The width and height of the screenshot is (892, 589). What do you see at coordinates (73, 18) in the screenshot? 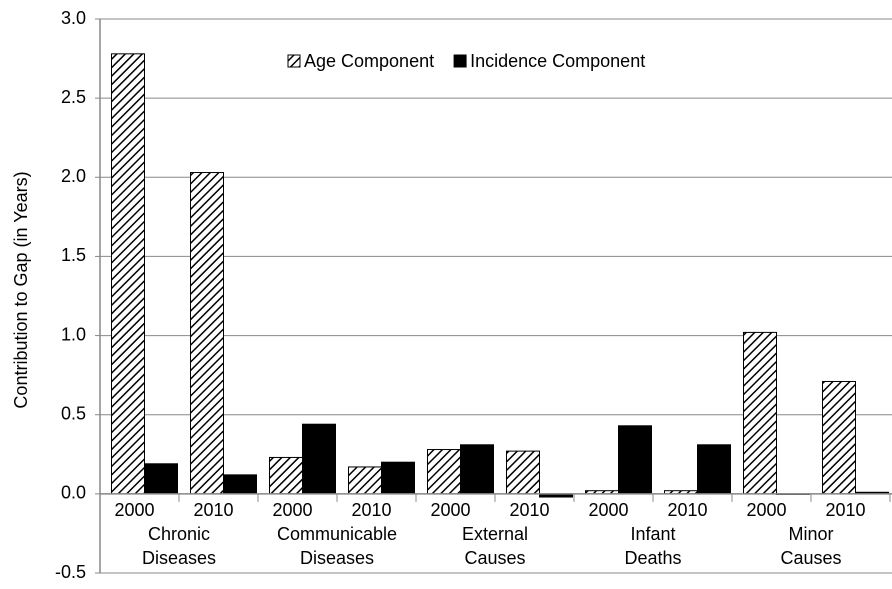
I see `y-tick-label: 3.0` at bounding box center [73, 18].